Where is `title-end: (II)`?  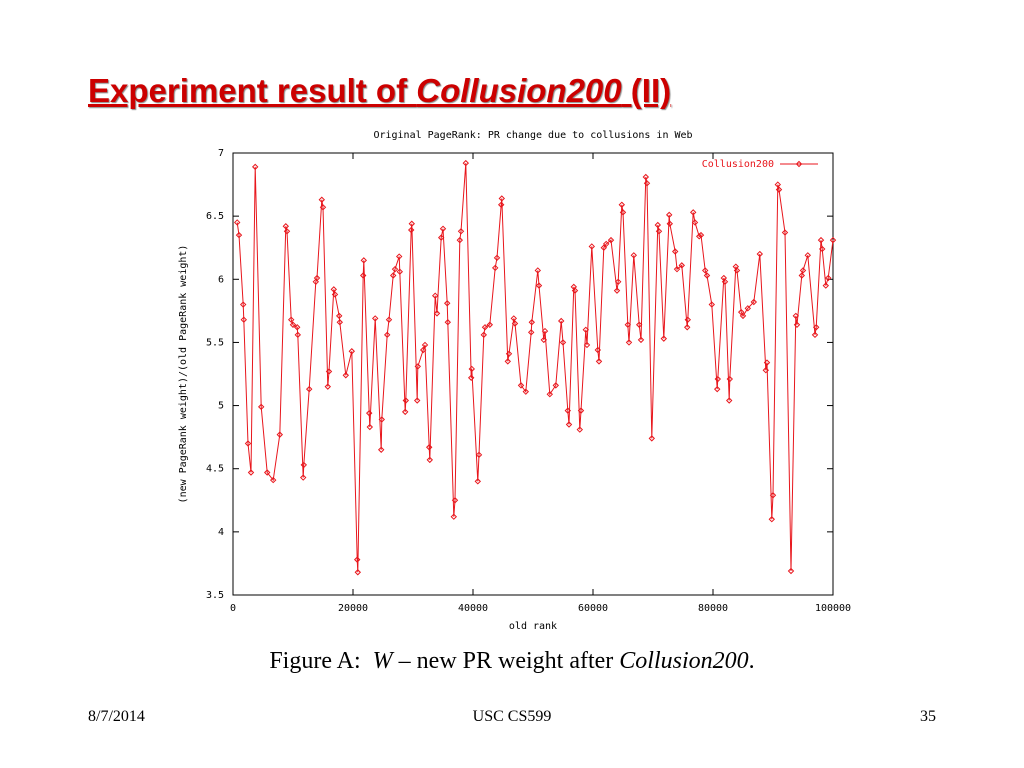 title-end: (II) is located at coordinates (646, 90).